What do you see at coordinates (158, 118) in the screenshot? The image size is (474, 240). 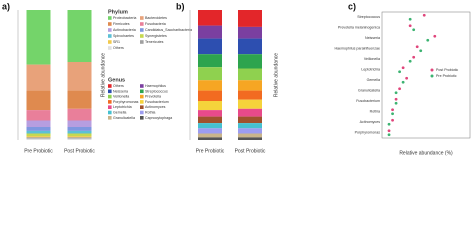 I see `legend-label: Capnocytophaga` at bounding box center [158, 118].